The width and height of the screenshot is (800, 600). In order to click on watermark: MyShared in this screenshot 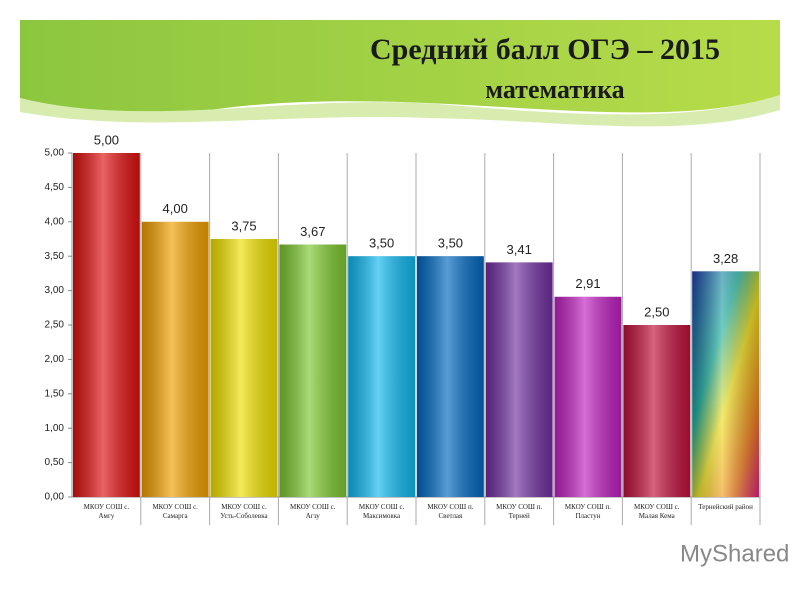, I will do `click(734, 553)`.